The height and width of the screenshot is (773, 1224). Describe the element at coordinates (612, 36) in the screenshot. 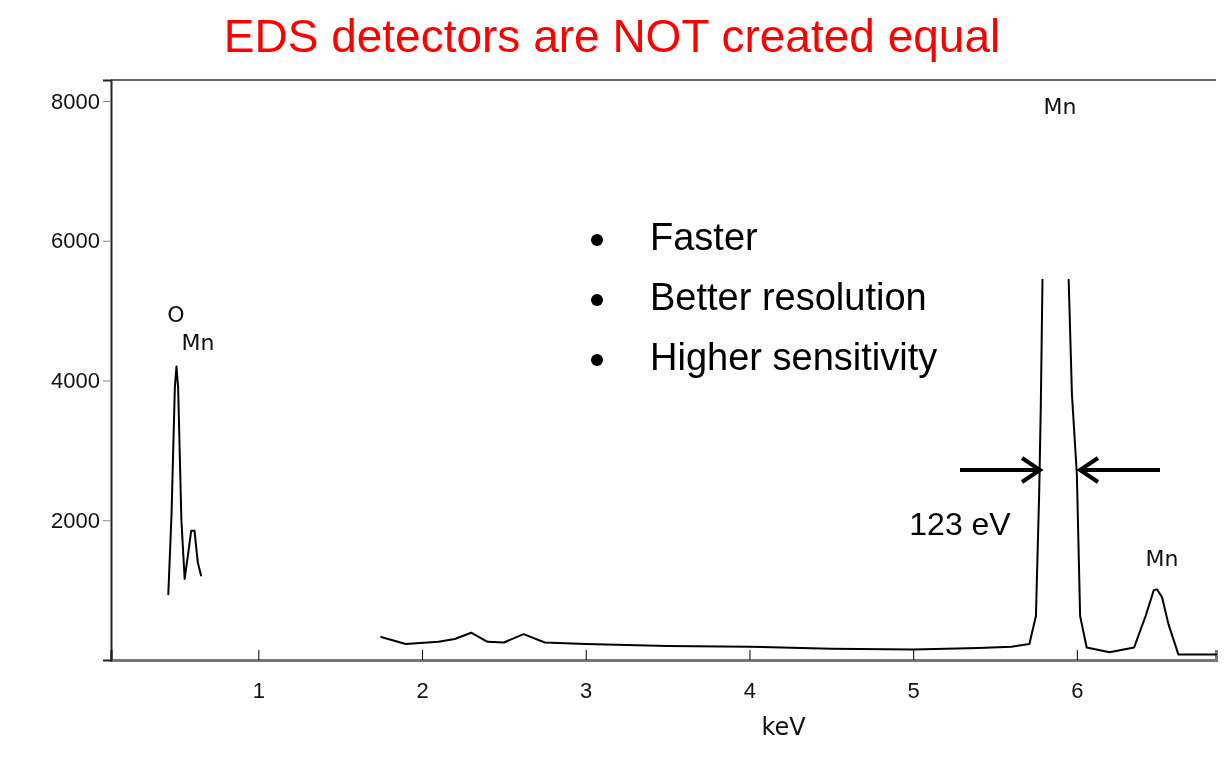

I see `chart-title: EDS detectors are NOT created equal` at that location.